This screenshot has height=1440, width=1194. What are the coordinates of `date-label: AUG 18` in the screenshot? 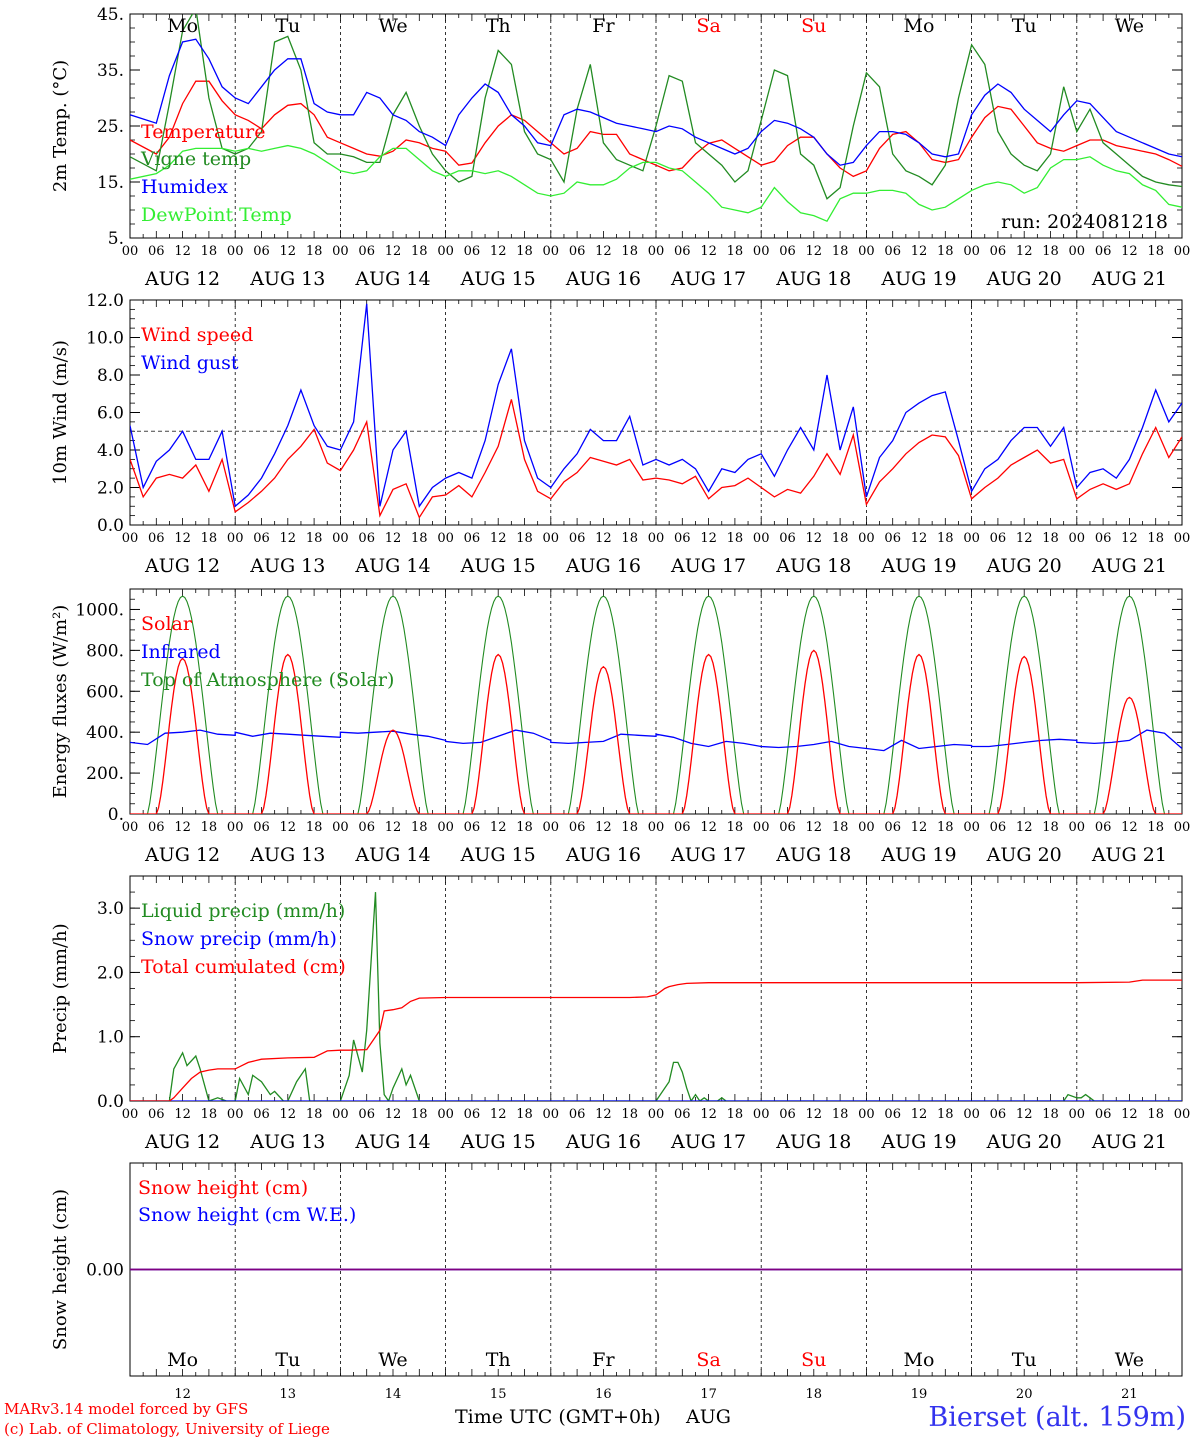 It's located at (813, 1142).